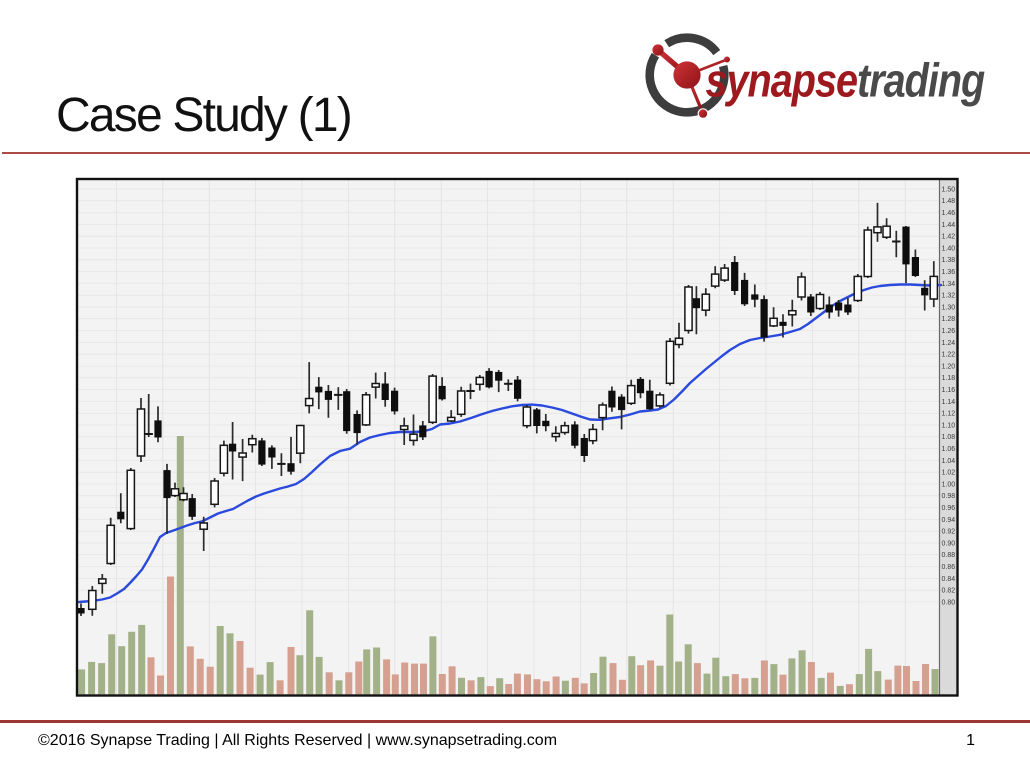  Describe the element at coordinates (949, 296) in the screenshot. I see `svg-text: 1.32` at that location.